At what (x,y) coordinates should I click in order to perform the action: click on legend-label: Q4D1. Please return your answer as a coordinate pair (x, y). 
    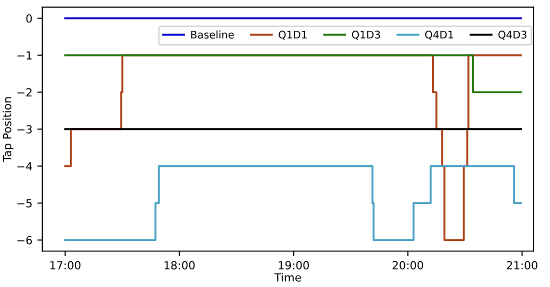
    Looking at the image, I should click on (439, 35).